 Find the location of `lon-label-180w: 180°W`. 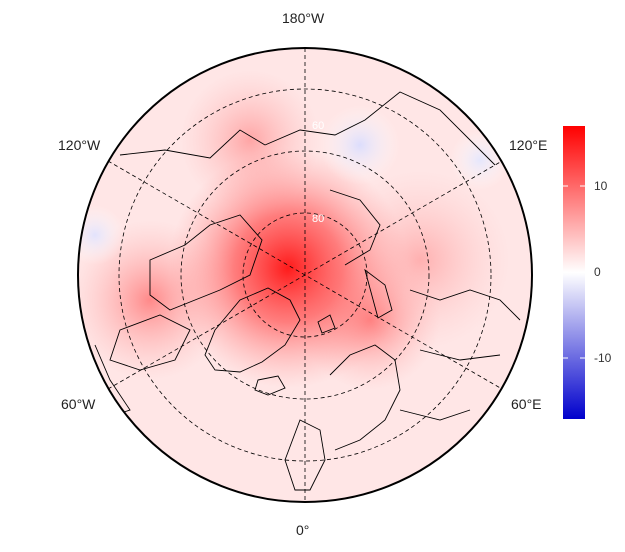

lon-label-180w: 180°W is located at coordinates (303, 18).